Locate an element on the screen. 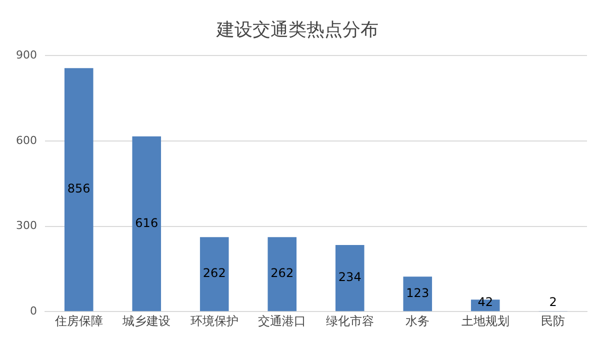  data-label: 616 is located at coordinates (146, 223).